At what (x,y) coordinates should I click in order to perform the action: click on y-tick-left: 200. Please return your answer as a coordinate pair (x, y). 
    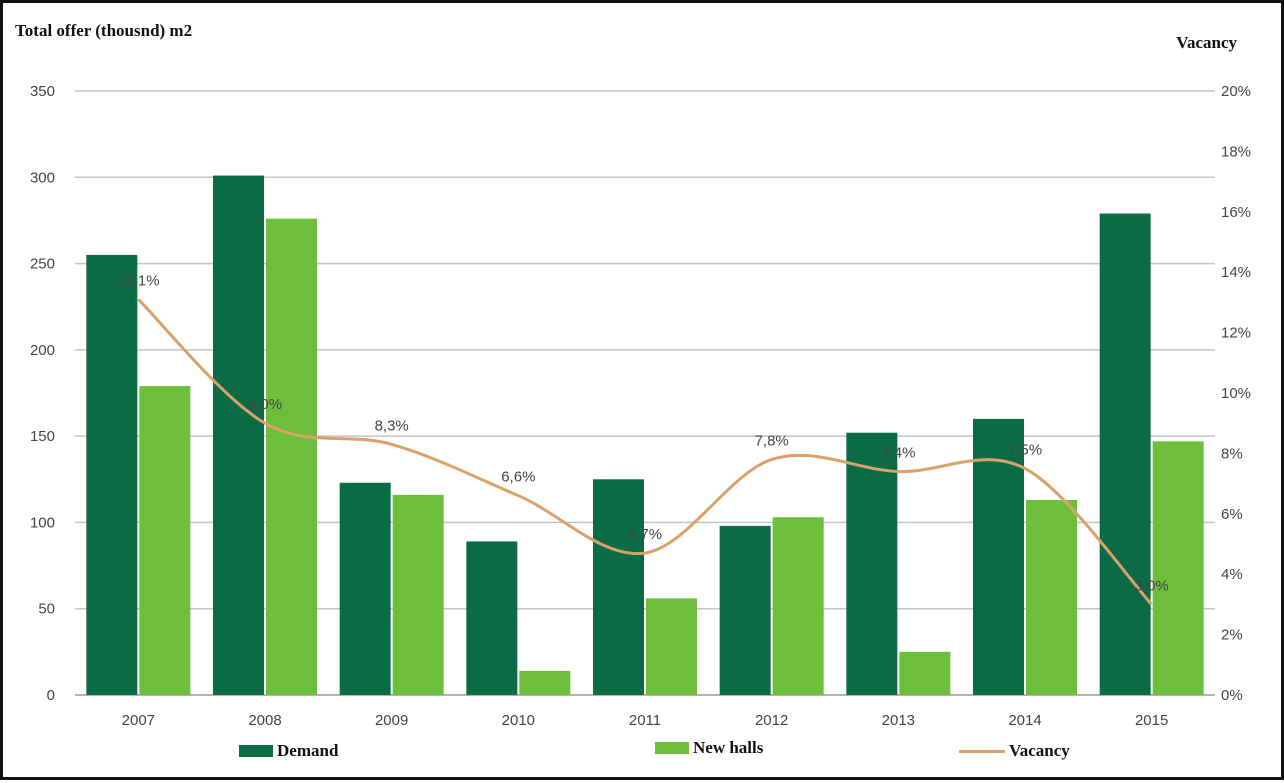
    Looking at the image, I should click on (42, 350).